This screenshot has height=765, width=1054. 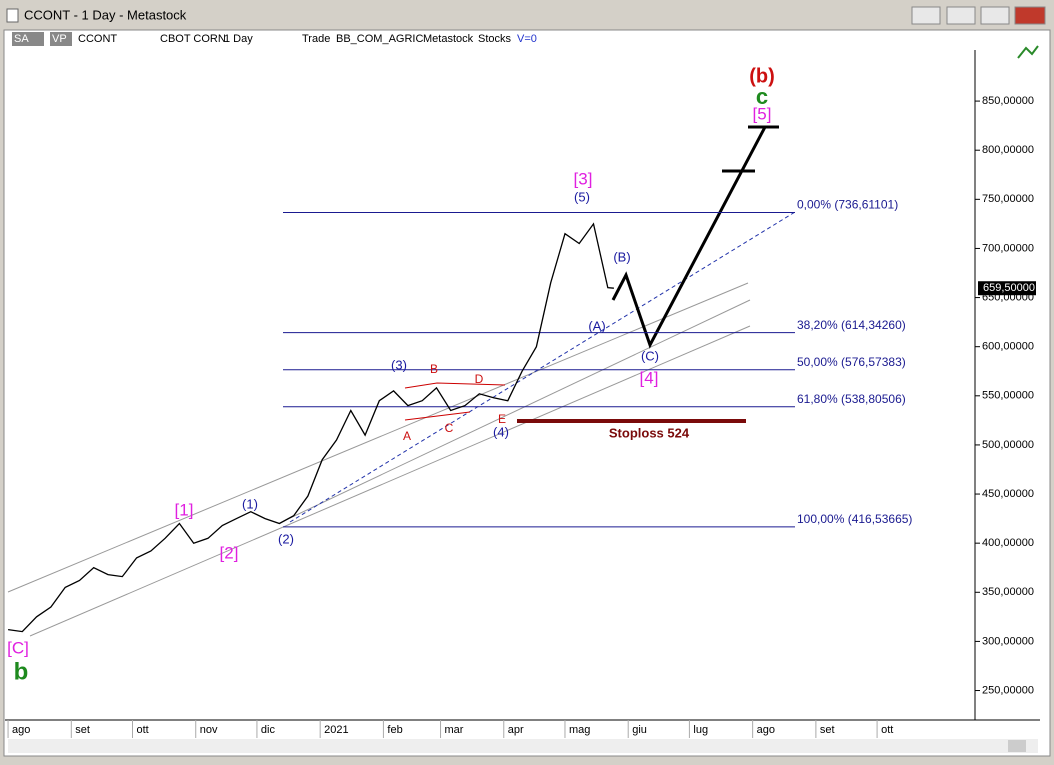 What do you see at coordinates (1028, 52) in the screenshot?
I see `tool-icon` at bounding box center [1028, 52].